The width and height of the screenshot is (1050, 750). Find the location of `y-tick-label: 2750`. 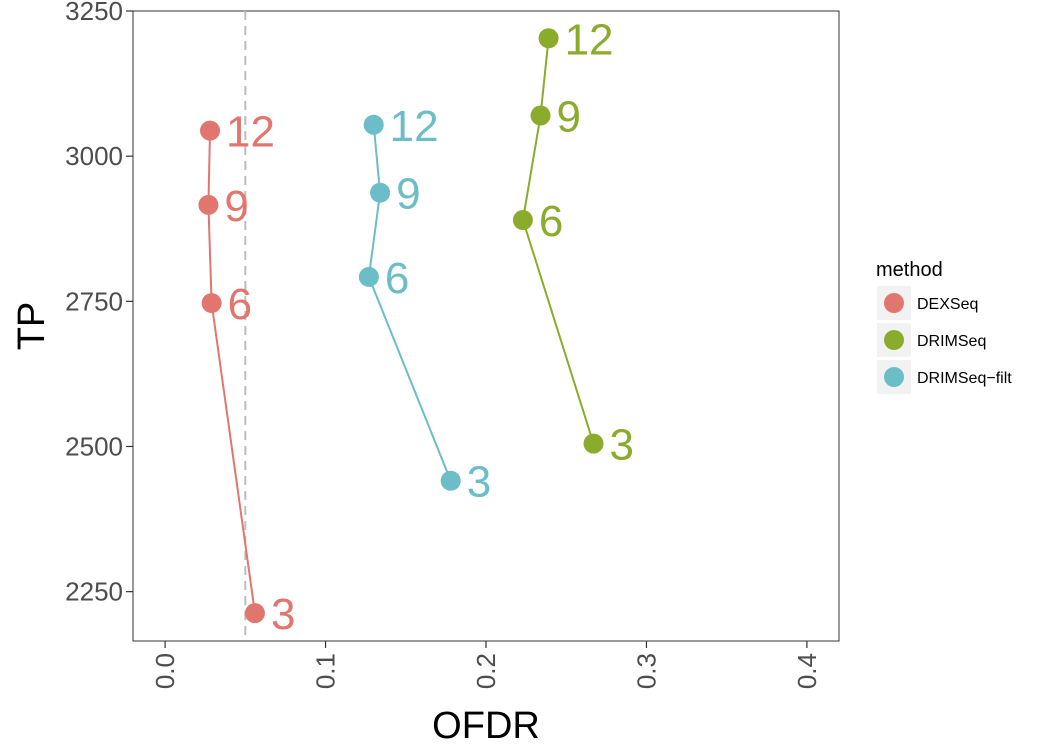

y-tick-label: 2750 is located at coordinates (94, 301).